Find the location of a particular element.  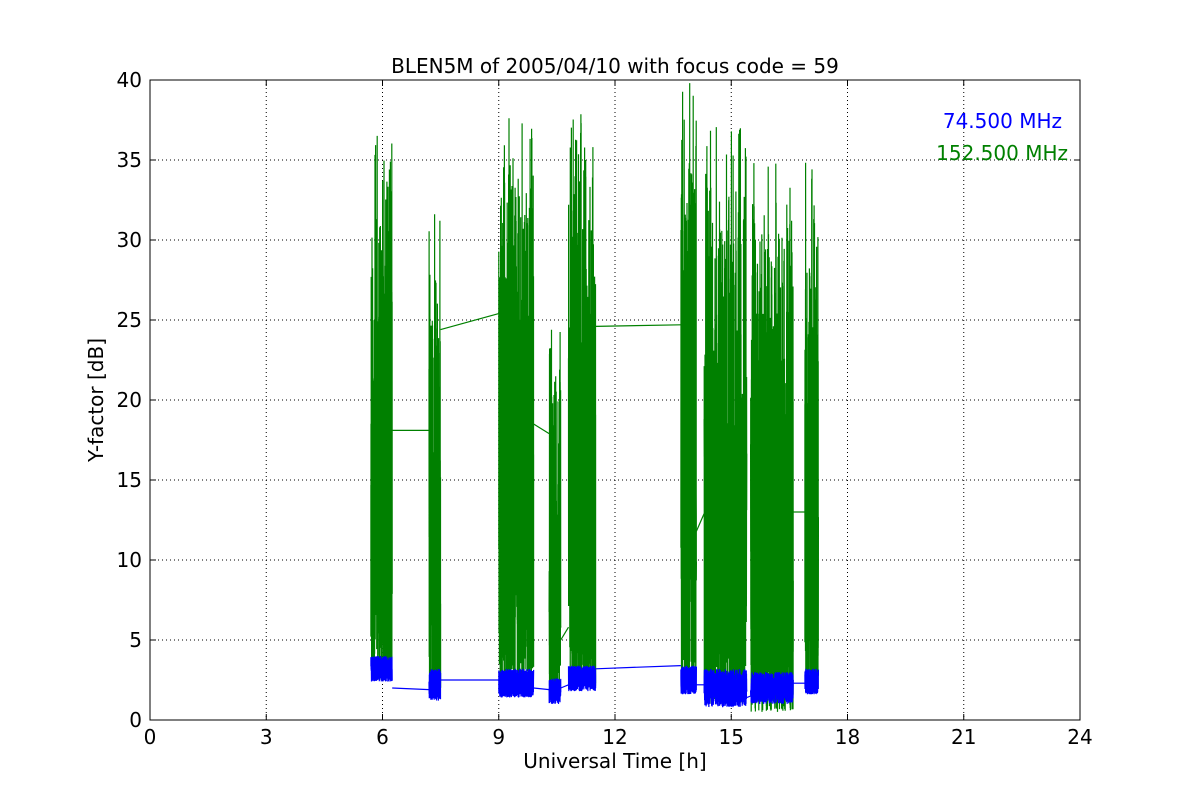

x-tick-label: 21 is located at coordinates (963, 737).